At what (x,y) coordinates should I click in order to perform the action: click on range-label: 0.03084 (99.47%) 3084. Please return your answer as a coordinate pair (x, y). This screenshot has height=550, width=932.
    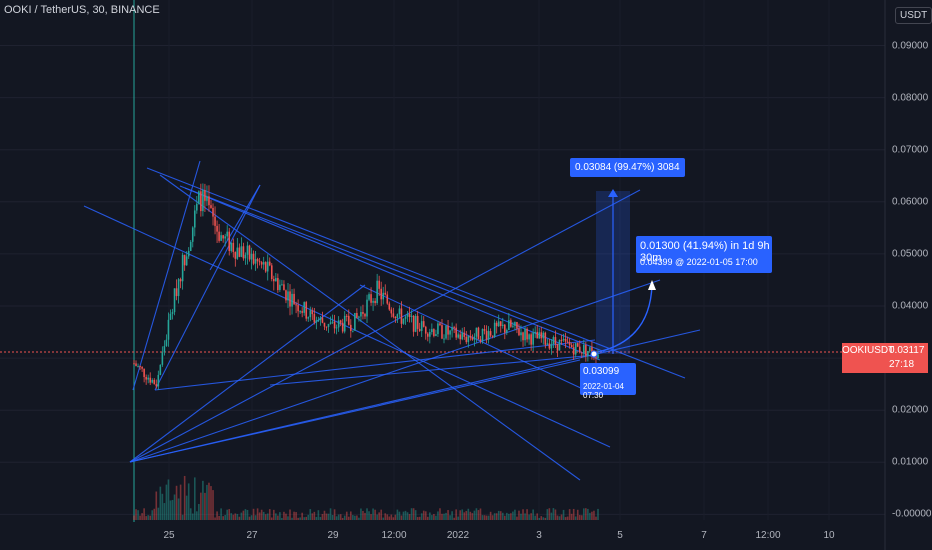
    Looking at the image, I should click on (627, 167).